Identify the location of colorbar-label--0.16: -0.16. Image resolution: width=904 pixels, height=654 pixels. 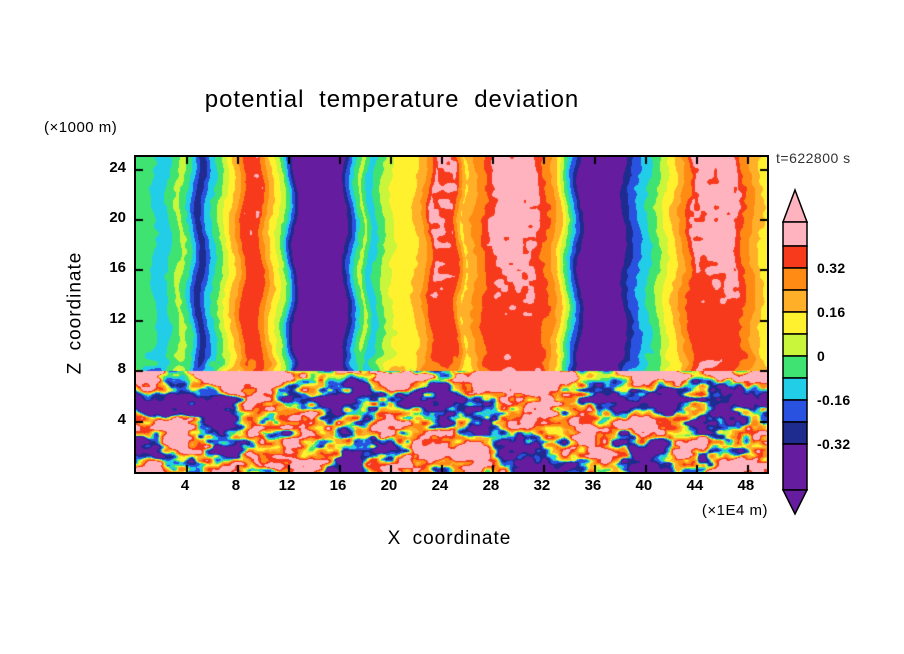
(834, 400).